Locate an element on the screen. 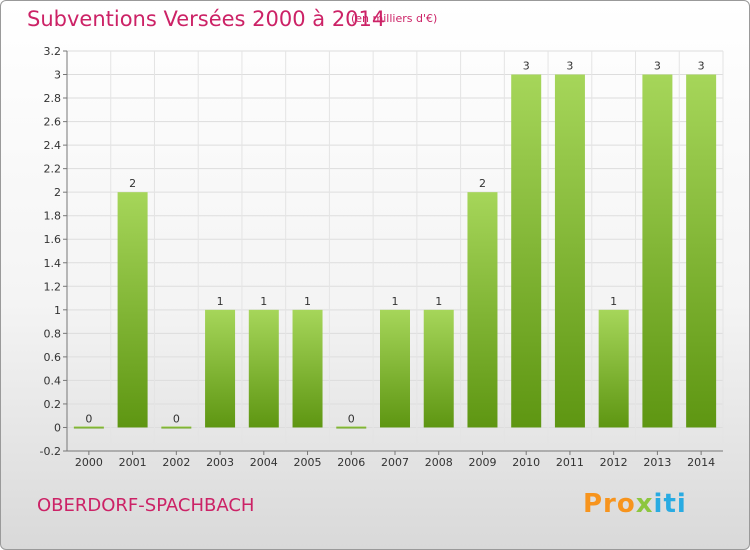 The image size is (750, 550). y-tick-label: 1.6 is located at coordinates (53, 239).